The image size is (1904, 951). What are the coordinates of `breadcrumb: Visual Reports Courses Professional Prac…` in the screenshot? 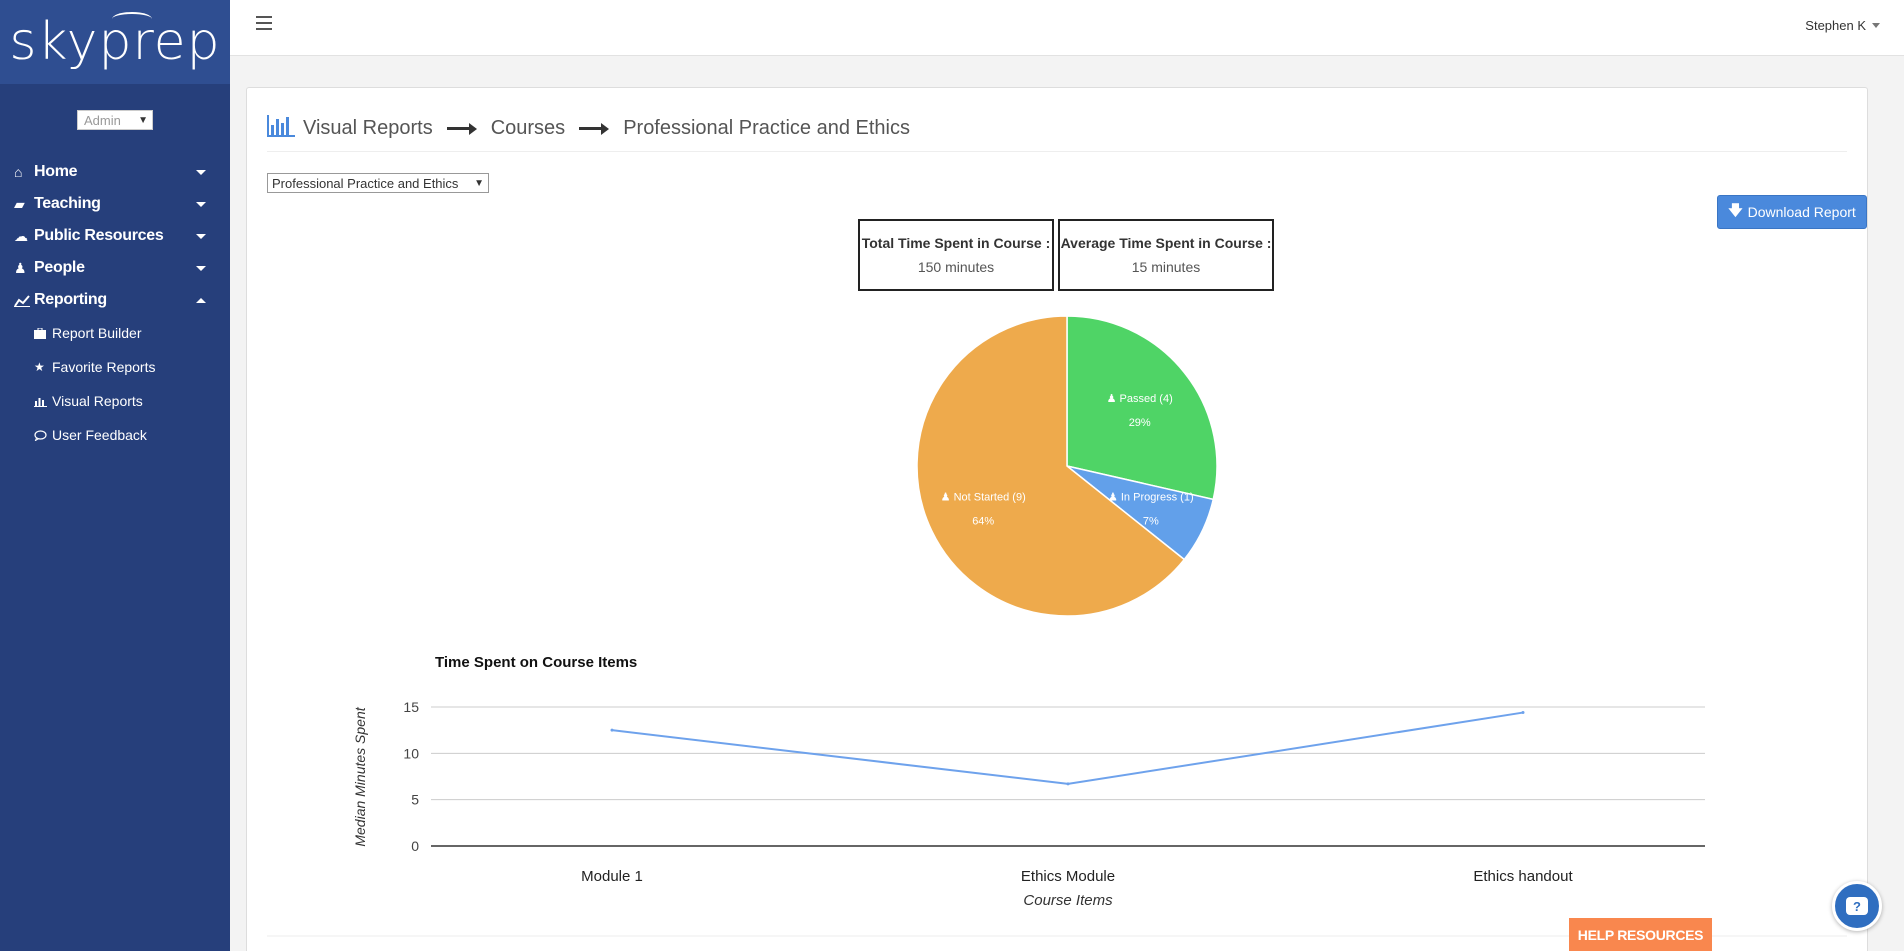 It's located at (1057, 129).